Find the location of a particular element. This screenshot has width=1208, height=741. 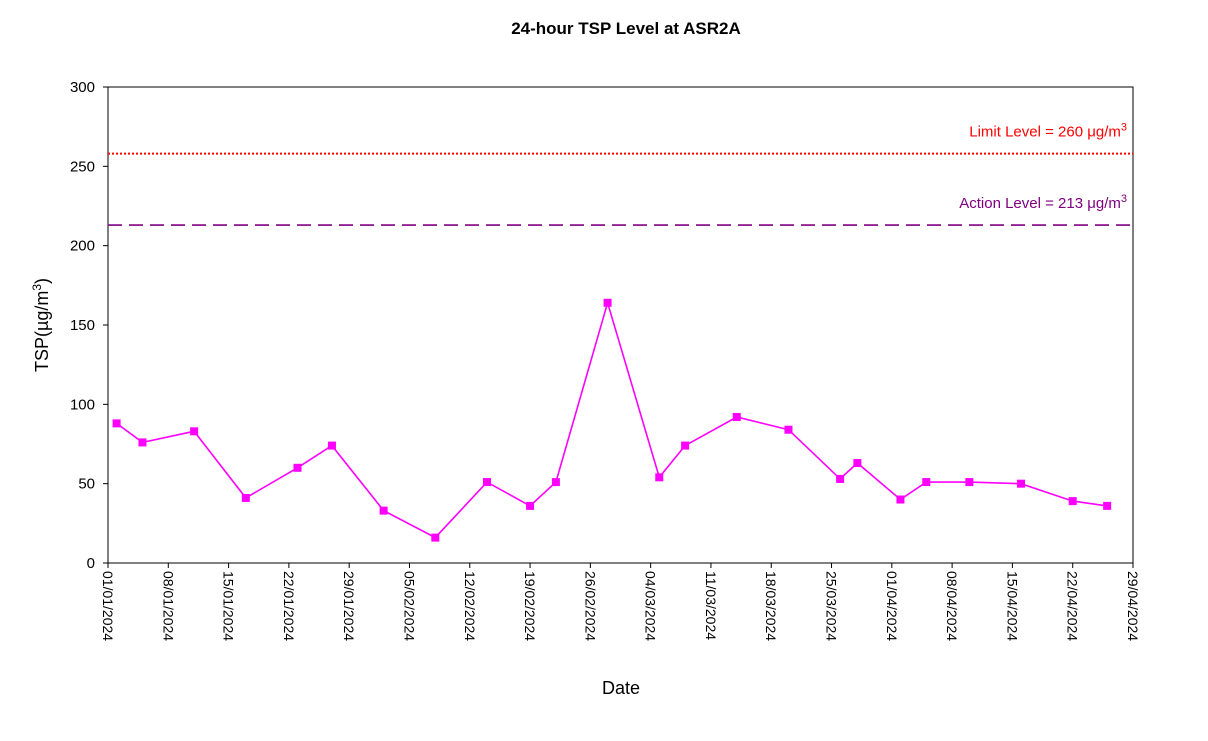

x-tick-label: 15/01/2024 is located at coordinates (229, 606).